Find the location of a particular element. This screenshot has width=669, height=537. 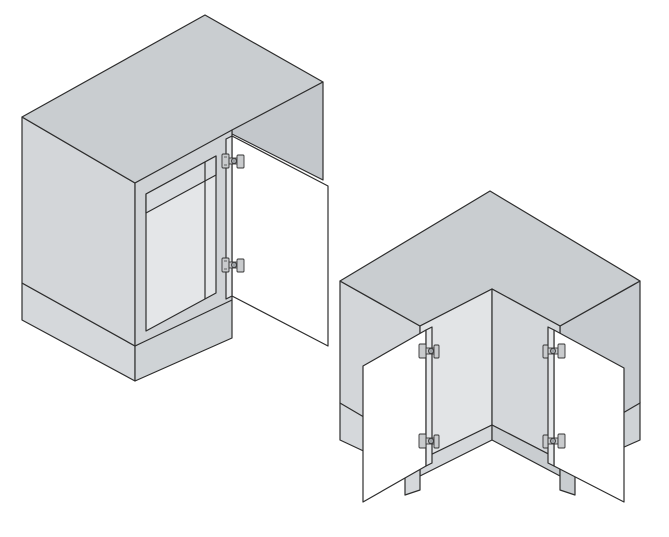

corner-cabinet-door-left-edge is located at coordinates (429, 396).